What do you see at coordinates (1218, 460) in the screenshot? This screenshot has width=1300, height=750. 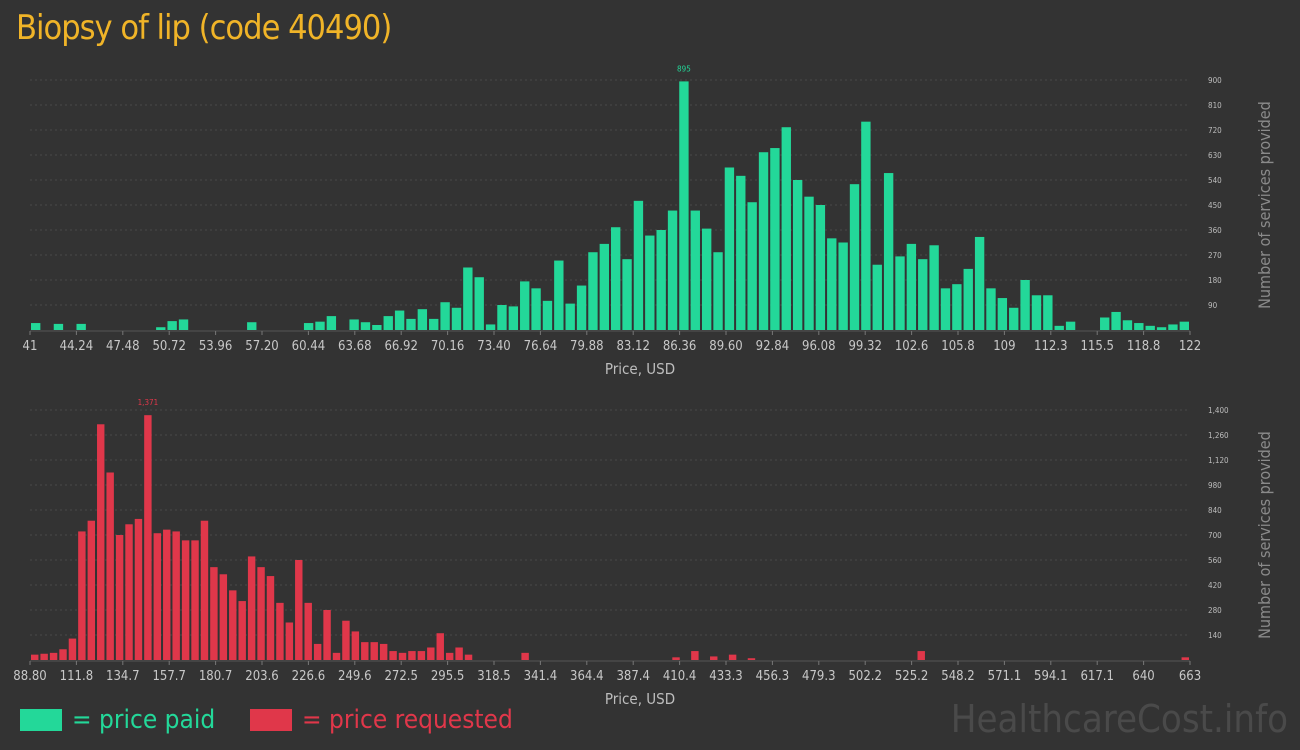 I see `y-tick-label: 1,120` at bounding box center [1218, 460].